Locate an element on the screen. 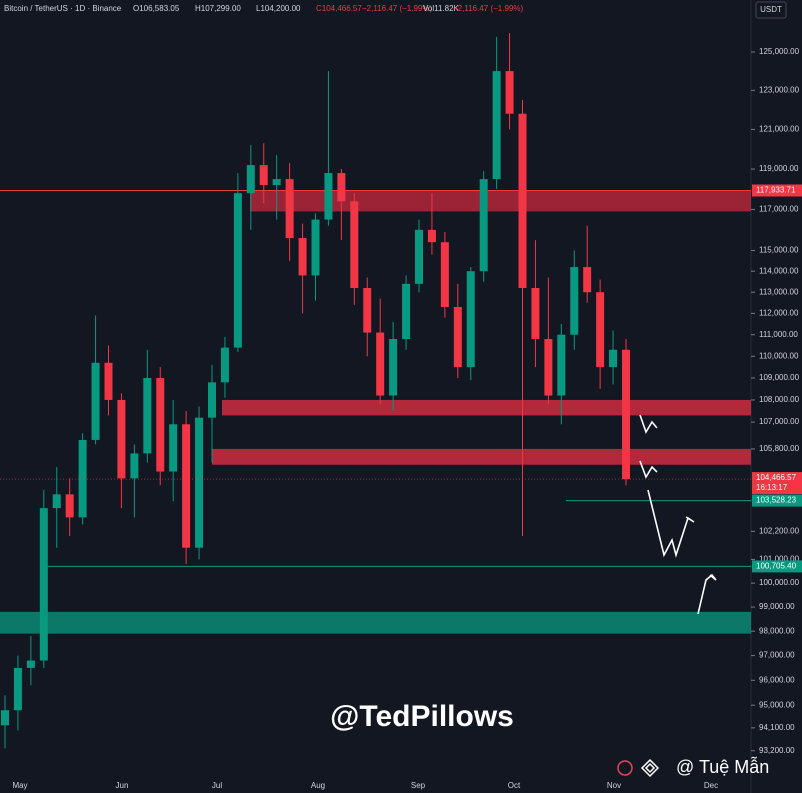 This screenshot has width=802, height=793. y-tick-label: 114,000.00 is located at coordinates (779, 270).